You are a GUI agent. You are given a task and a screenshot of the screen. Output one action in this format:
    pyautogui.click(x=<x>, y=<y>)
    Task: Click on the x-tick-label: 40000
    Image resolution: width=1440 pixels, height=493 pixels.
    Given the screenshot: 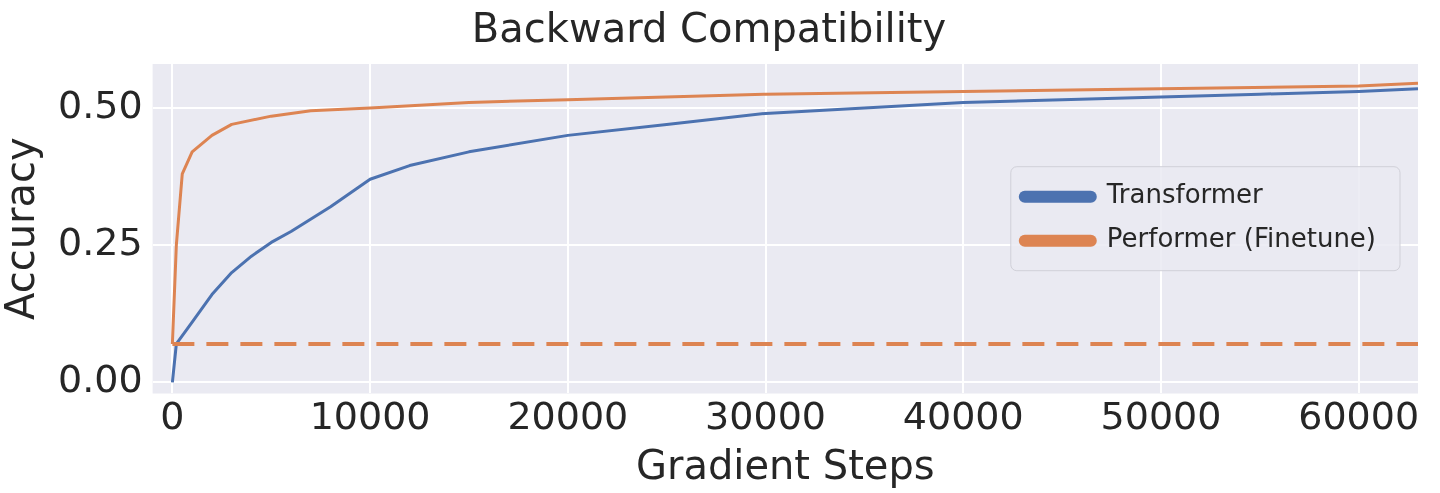 What is the action you would take?
    pyautogui.click(x=963, y=416)
    